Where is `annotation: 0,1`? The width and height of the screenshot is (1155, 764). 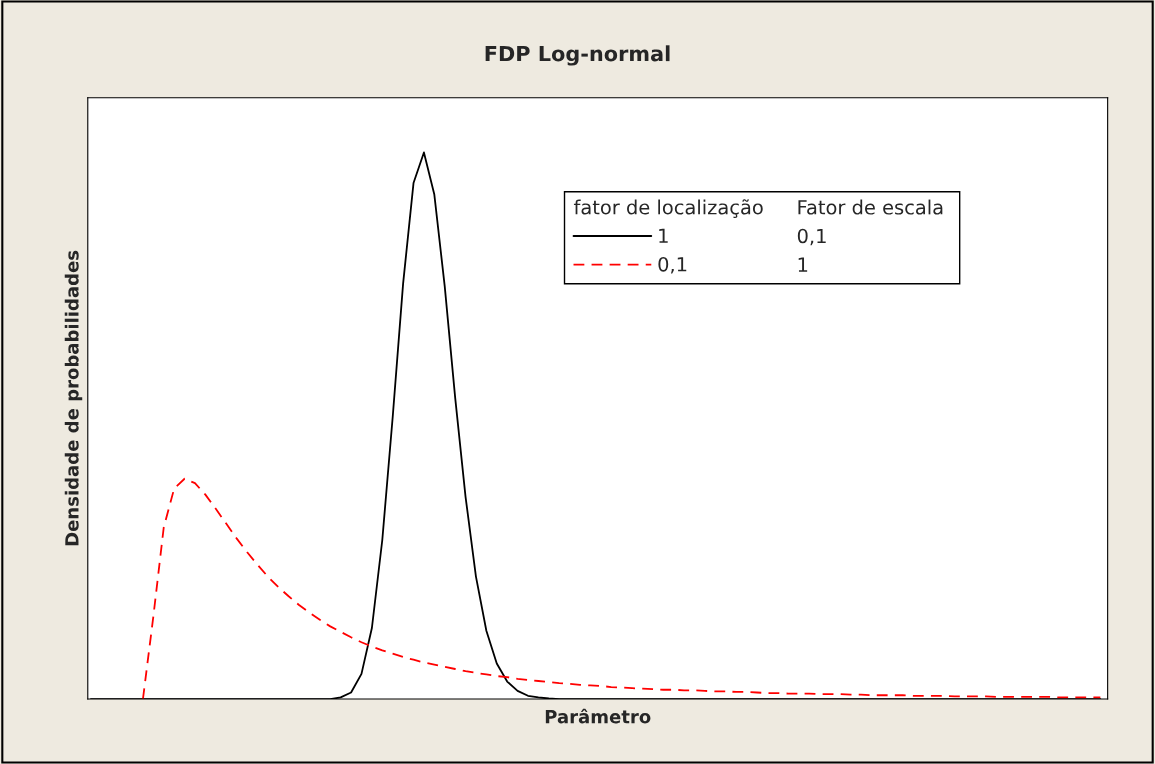 annotation: 0,1 is located at coordinates (811, 237).